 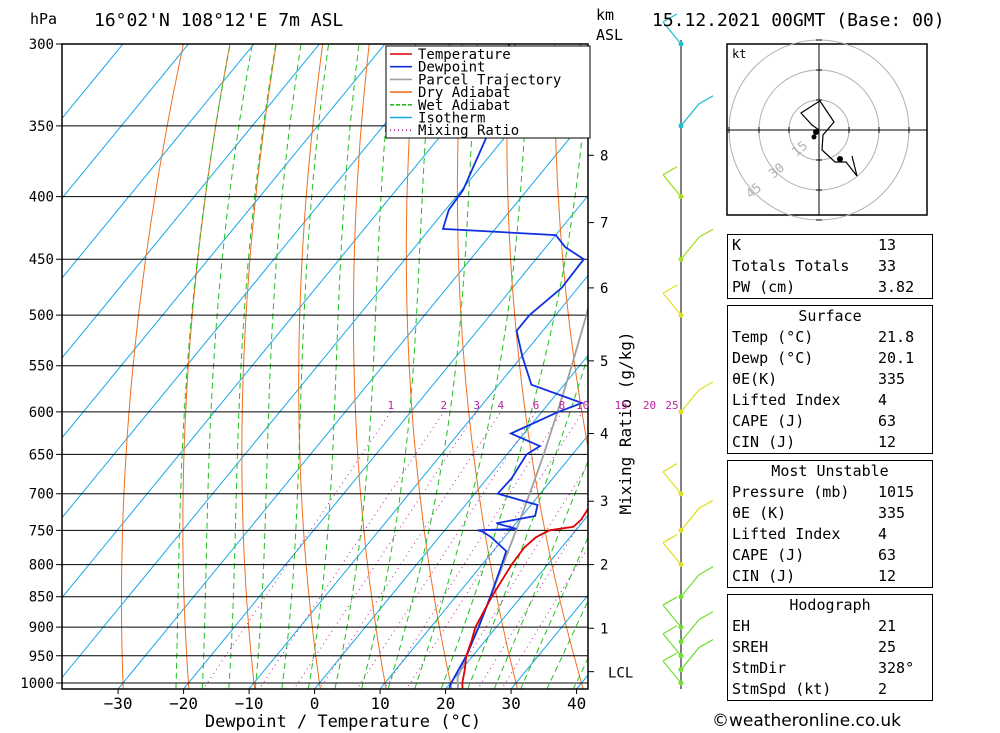 I want to click on mixing-ratio-label: 4, so click(x=500, y=405).